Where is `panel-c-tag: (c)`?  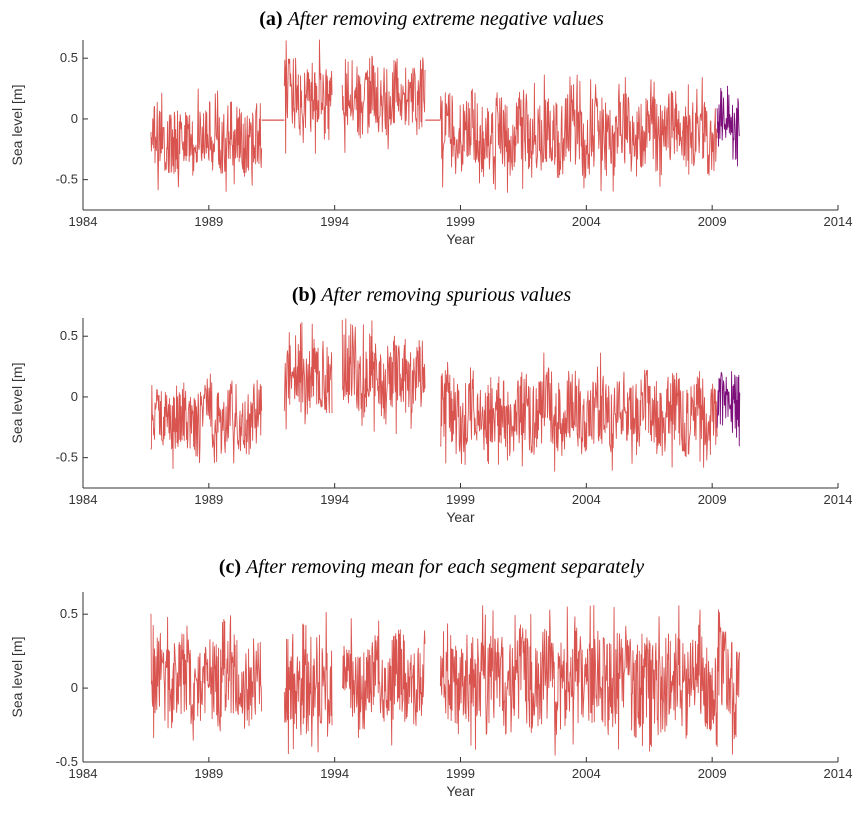 panel-c-tag: (c) is located at coordinates (230, 567).